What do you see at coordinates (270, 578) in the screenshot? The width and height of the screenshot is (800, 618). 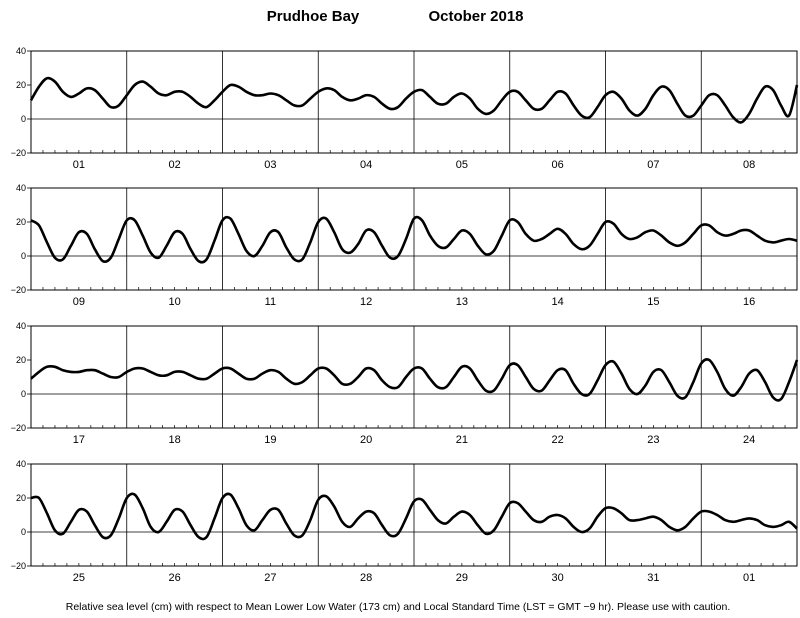 I see `day-label: 27` at bounding box center [270, 578].